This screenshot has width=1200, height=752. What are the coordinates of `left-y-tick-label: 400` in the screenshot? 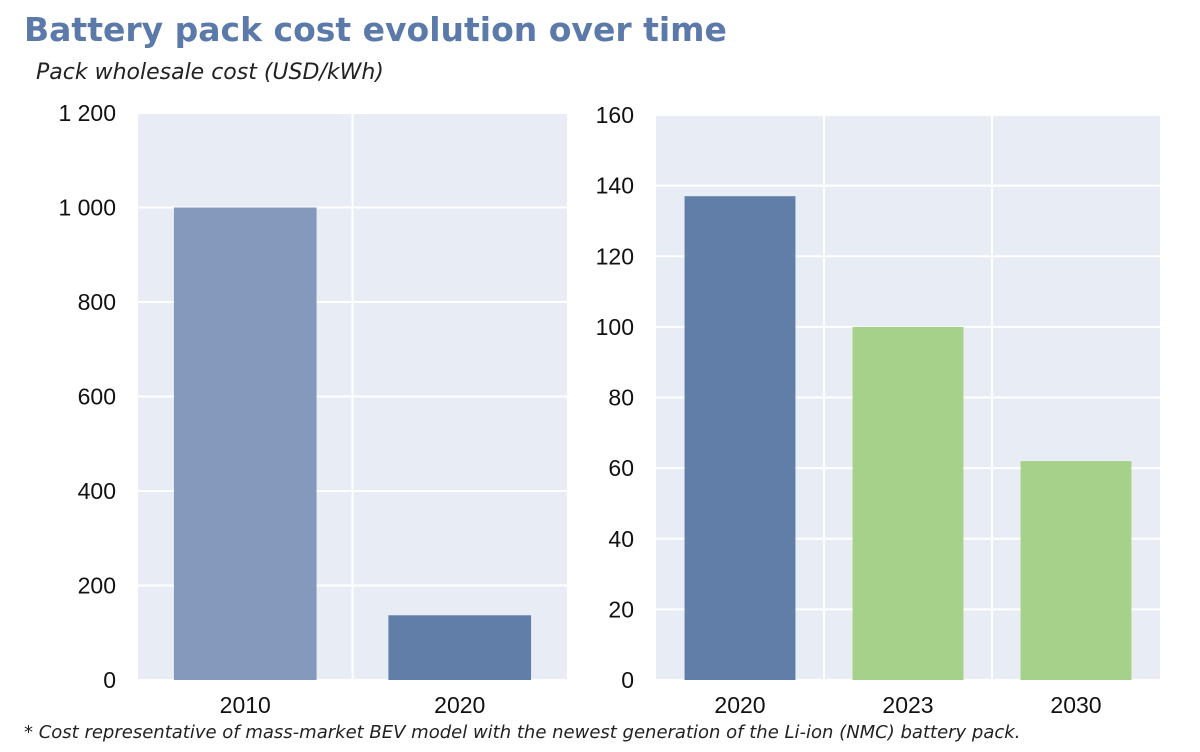 It's located at (97, 491).